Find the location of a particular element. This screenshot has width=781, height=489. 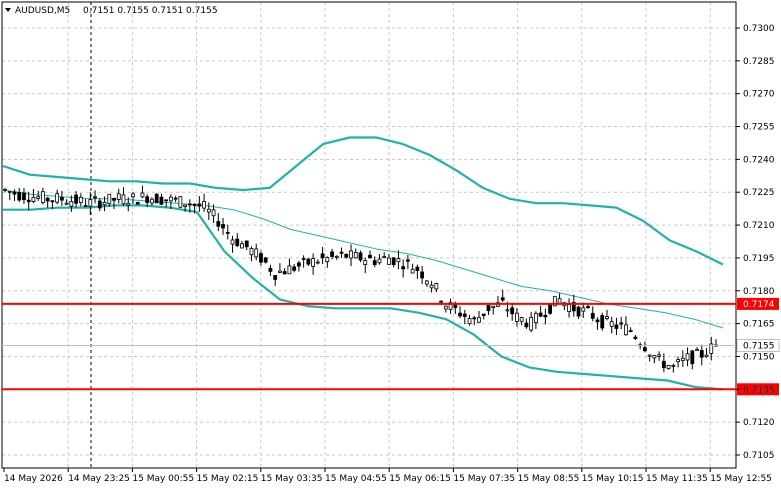

y-tick-label: 0.7105 is located at coordinates (759, 456).